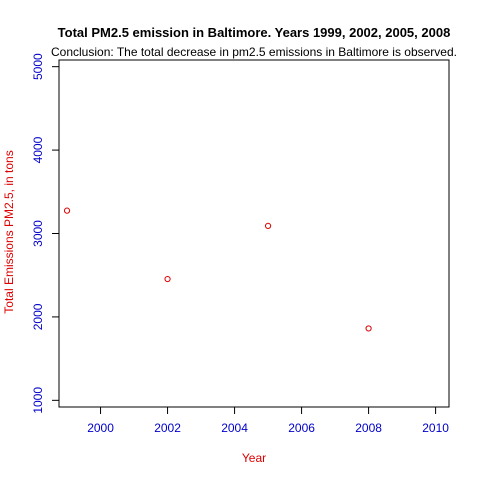 This screenshot has height=480, width=480. Describe the element at coordinates (167, 428) in the screenshot. I see `x-tick-label: 2002` at that location.